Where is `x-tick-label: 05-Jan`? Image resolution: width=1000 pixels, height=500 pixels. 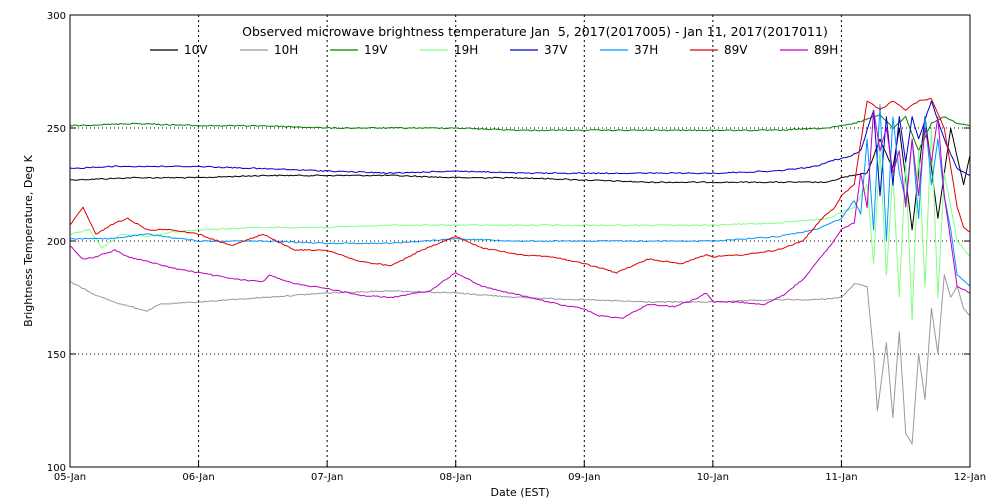 x-tick-label: 05-Jan is located at coordinates (70, 477).